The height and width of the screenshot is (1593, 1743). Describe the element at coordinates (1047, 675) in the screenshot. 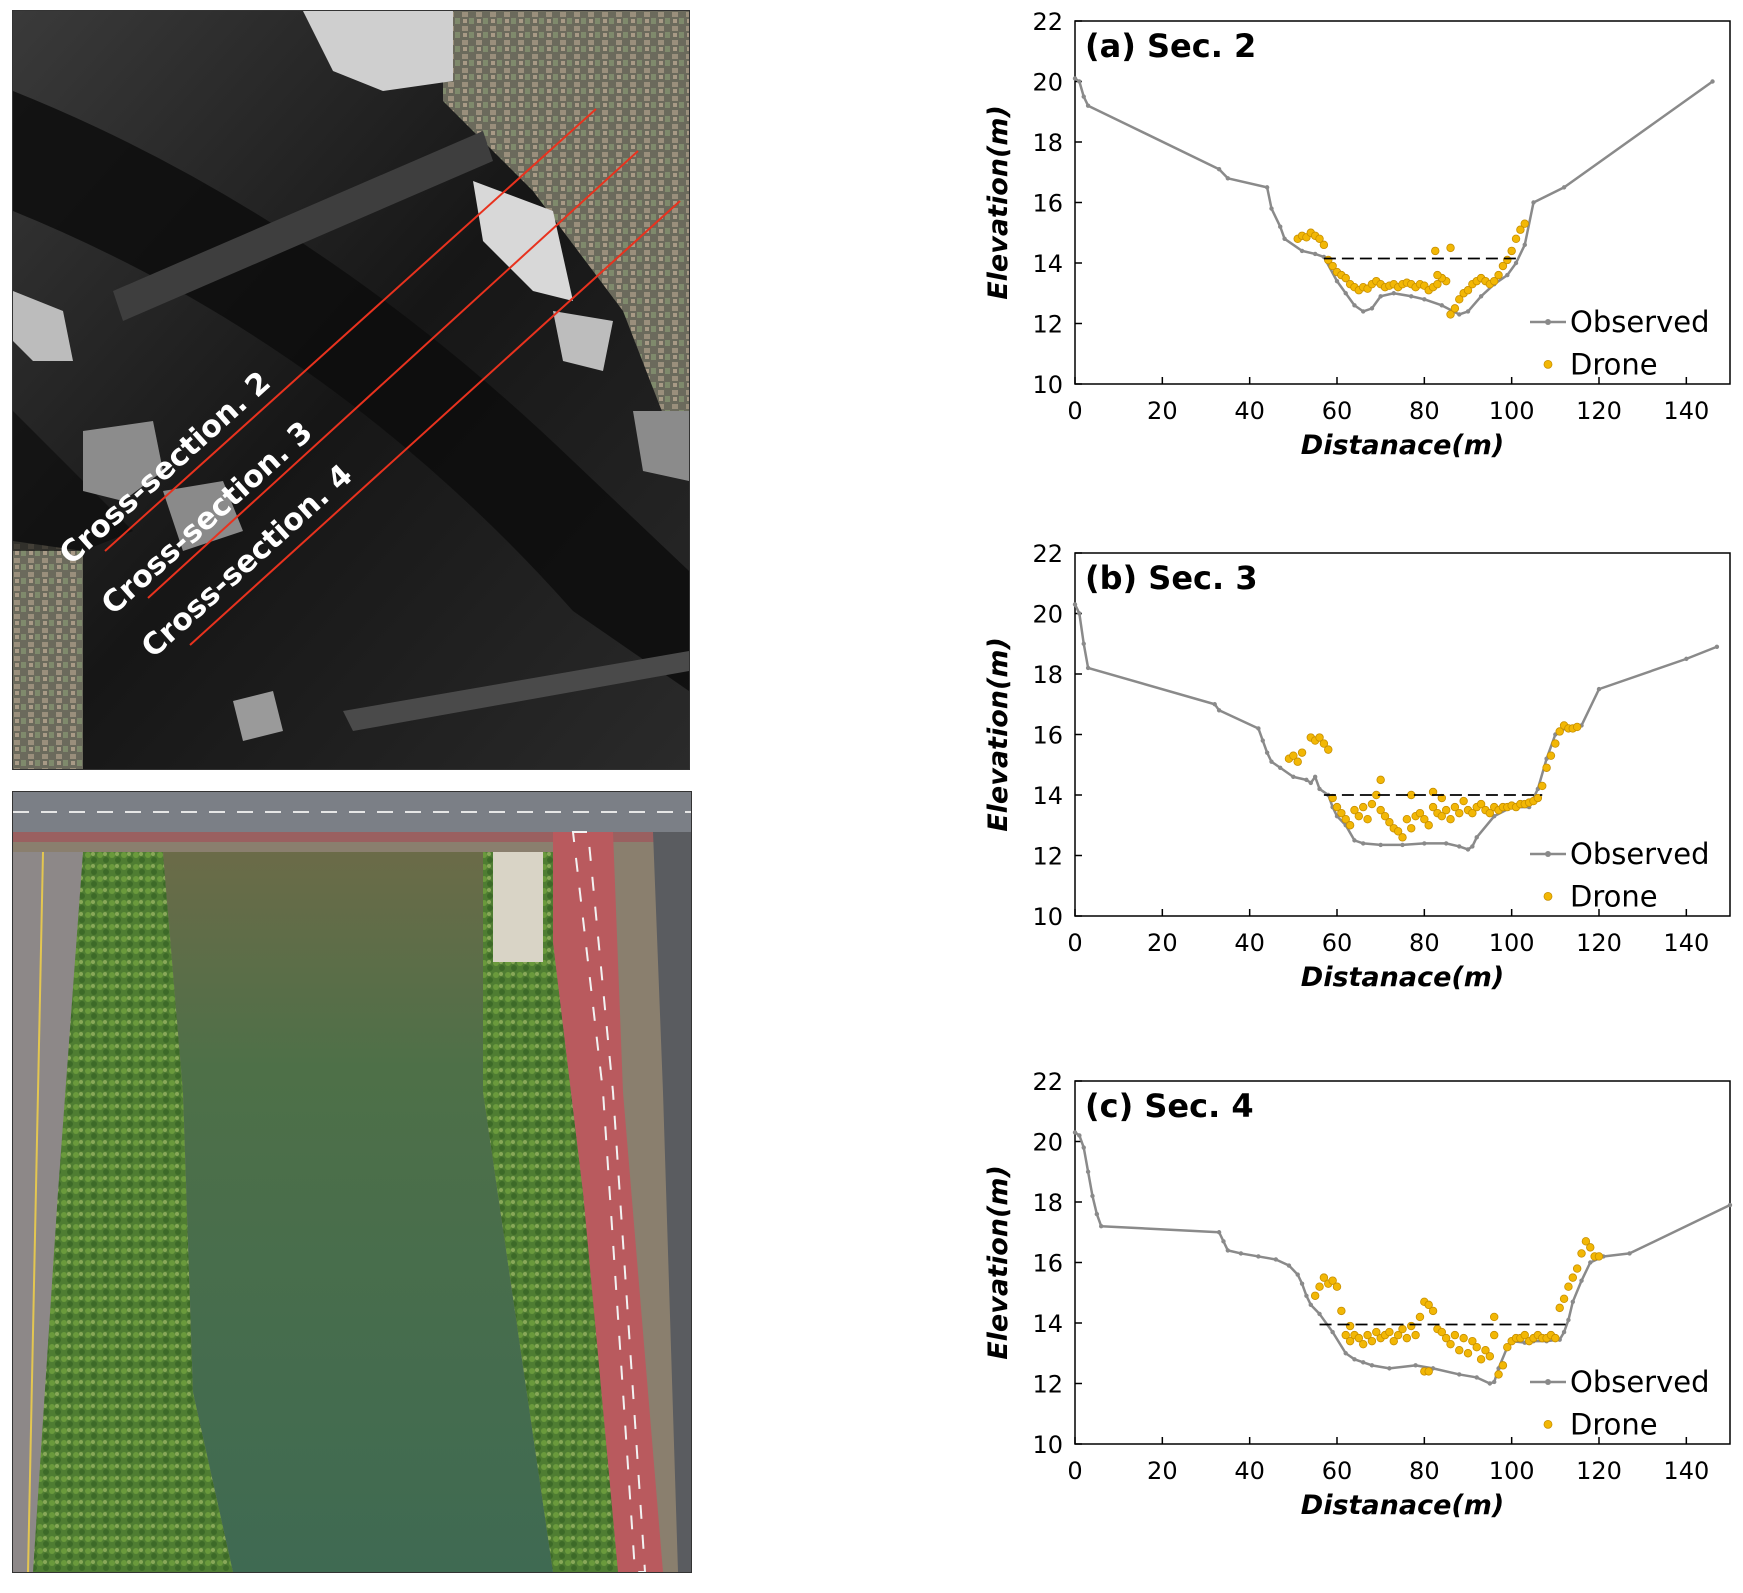

I see `y-tick-label: 18` at that location.